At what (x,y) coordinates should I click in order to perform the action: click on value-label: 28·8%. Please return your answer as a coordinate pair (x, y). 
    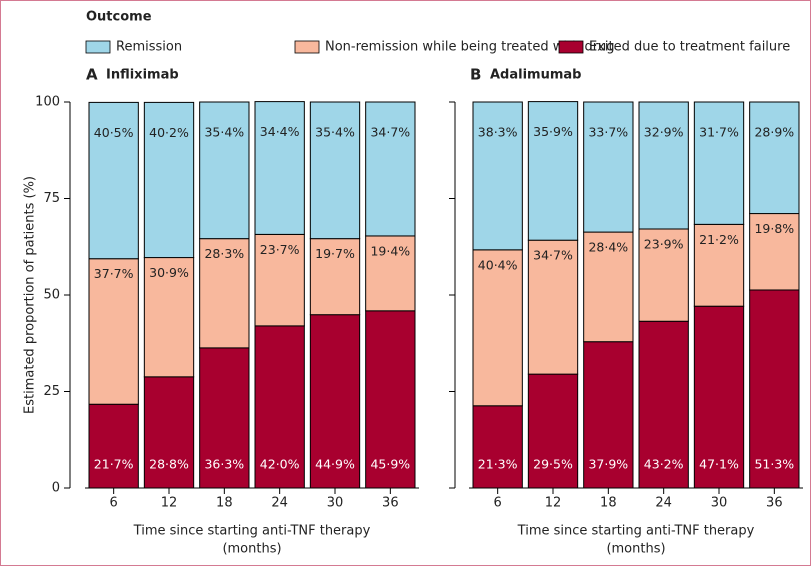
    Looking at the image, I should click on (169, 464).